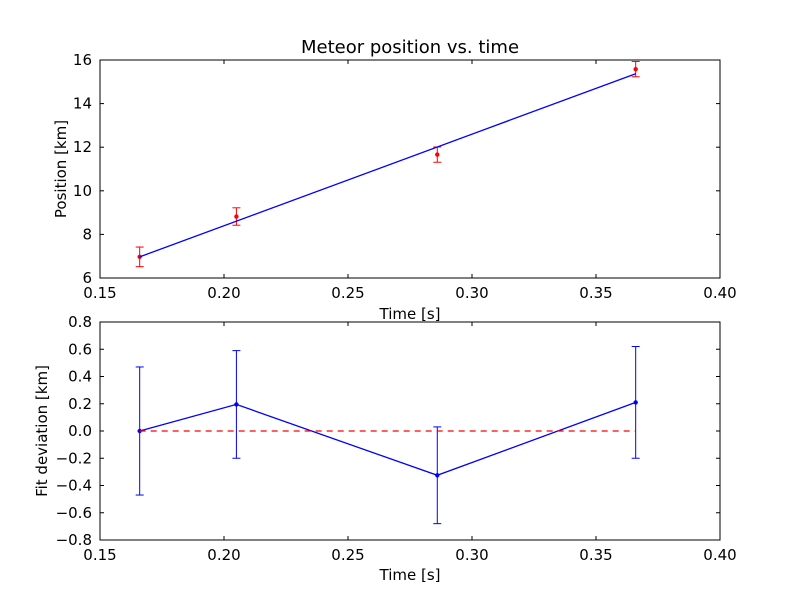  I want to click on position-y-tick-label: 8, so click(87, 234).